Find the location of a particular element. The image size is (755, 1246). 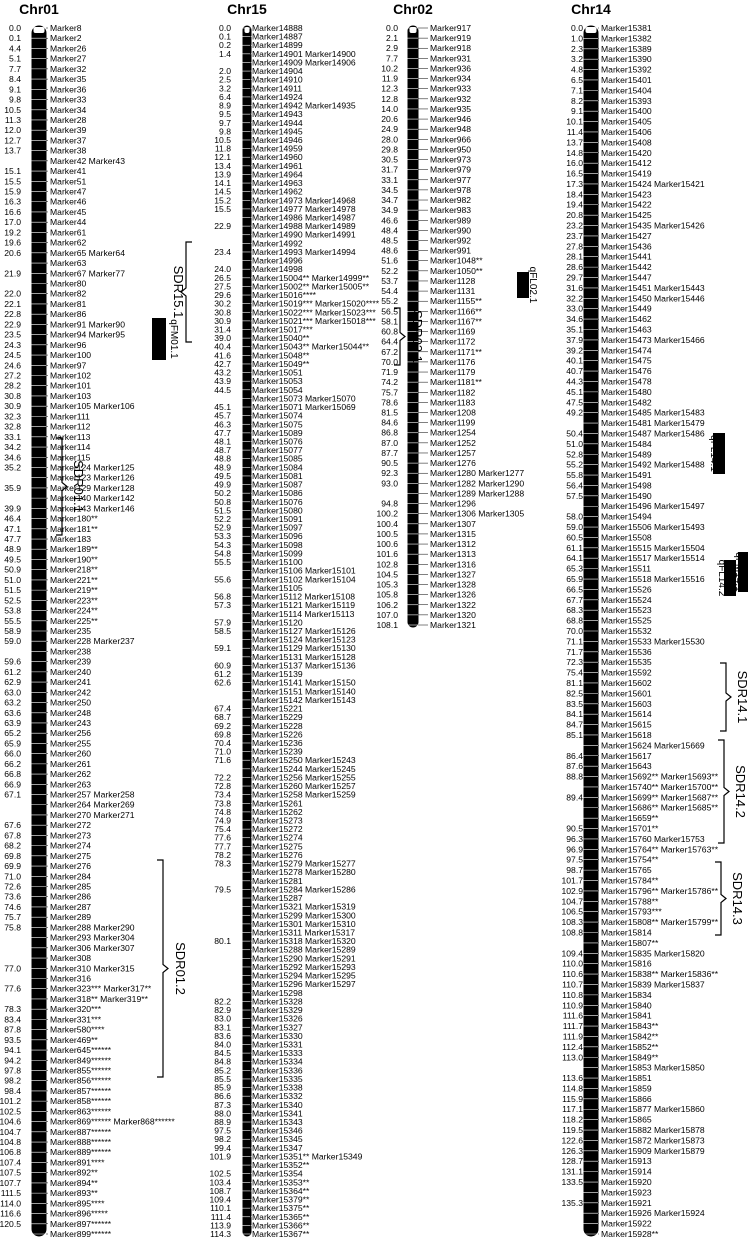

marker-position: 100.6 is located at coordinates (387, 544).